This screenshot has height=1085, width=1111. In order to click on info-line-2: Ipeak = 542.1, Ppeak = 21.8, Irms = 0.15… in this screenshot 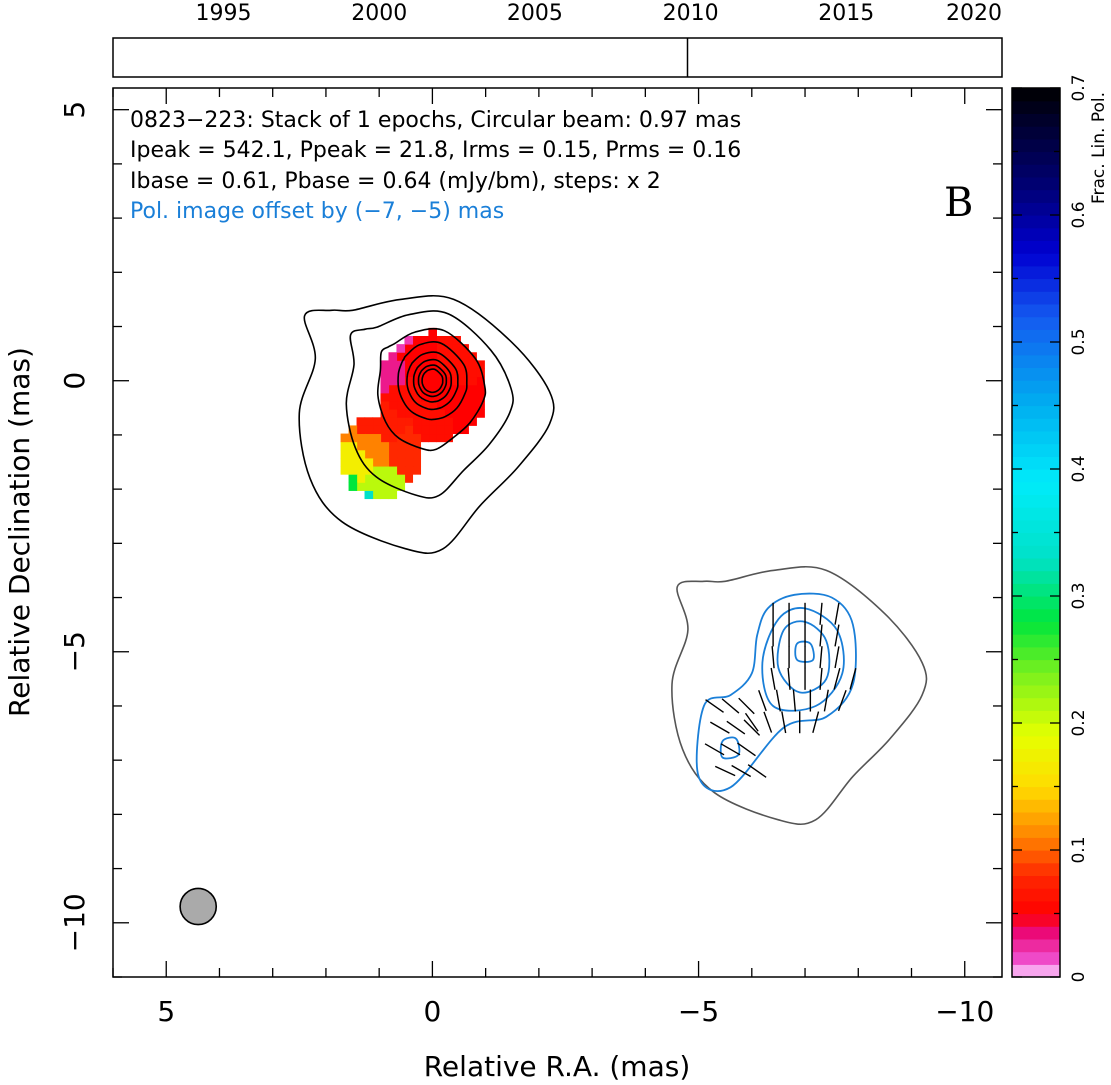, I will do `click(435, 150)`.